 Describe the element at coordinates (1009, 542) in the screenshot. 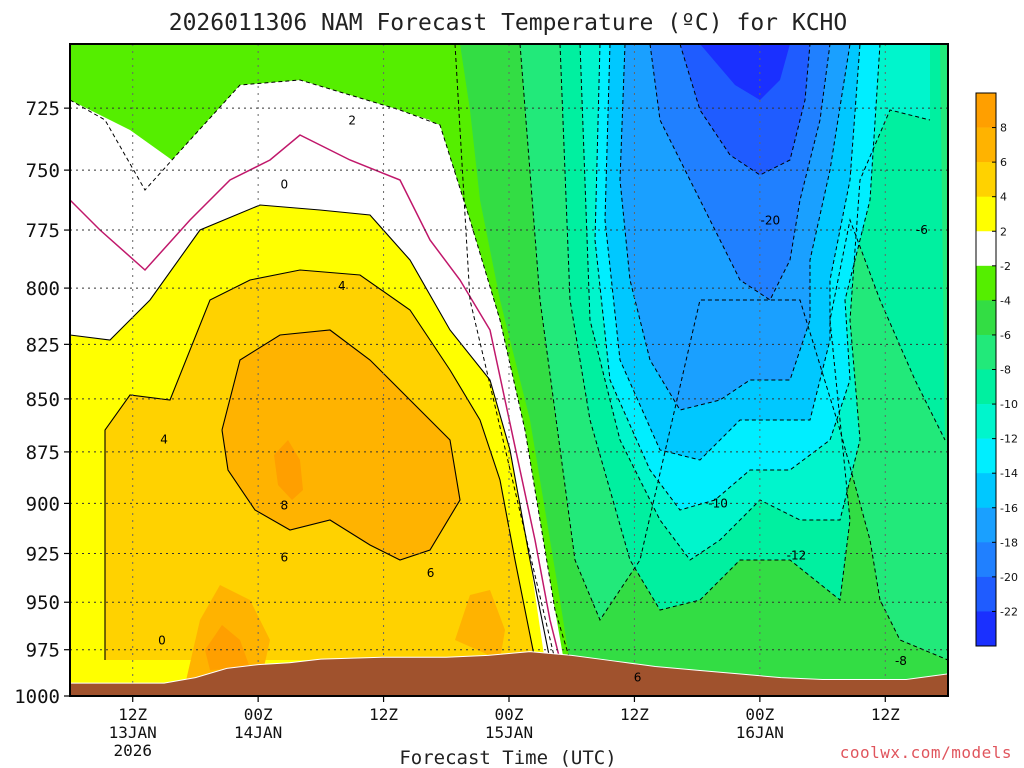

I see `colorbar-tick-label: -18` at that location.